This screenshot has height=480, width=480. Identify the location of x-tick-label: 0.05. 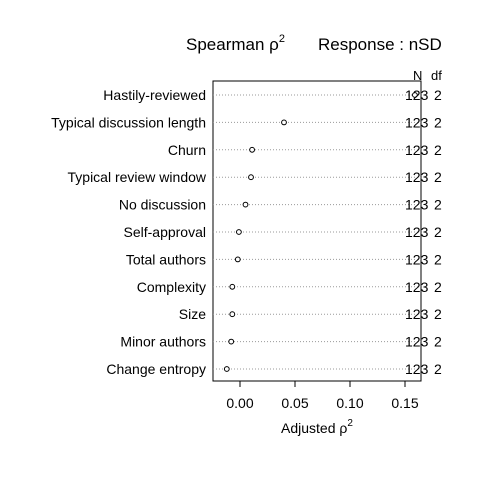
(294, 403).